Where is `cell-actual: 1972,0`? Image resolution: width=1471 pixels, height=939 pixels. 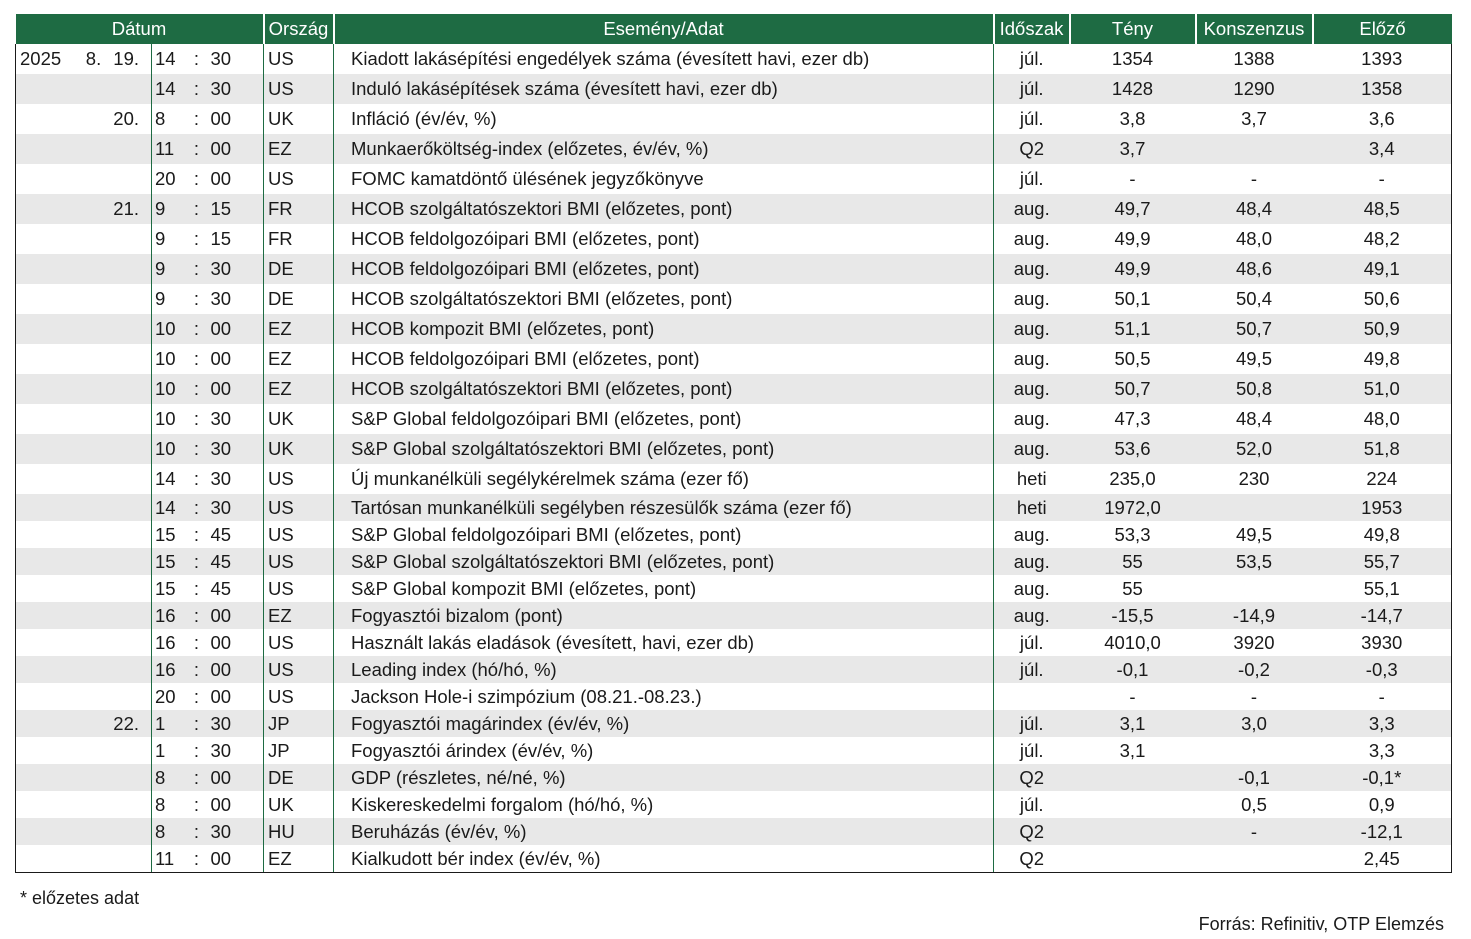
cell-actual: 1972,0 is located at coordinates (1132, 507).